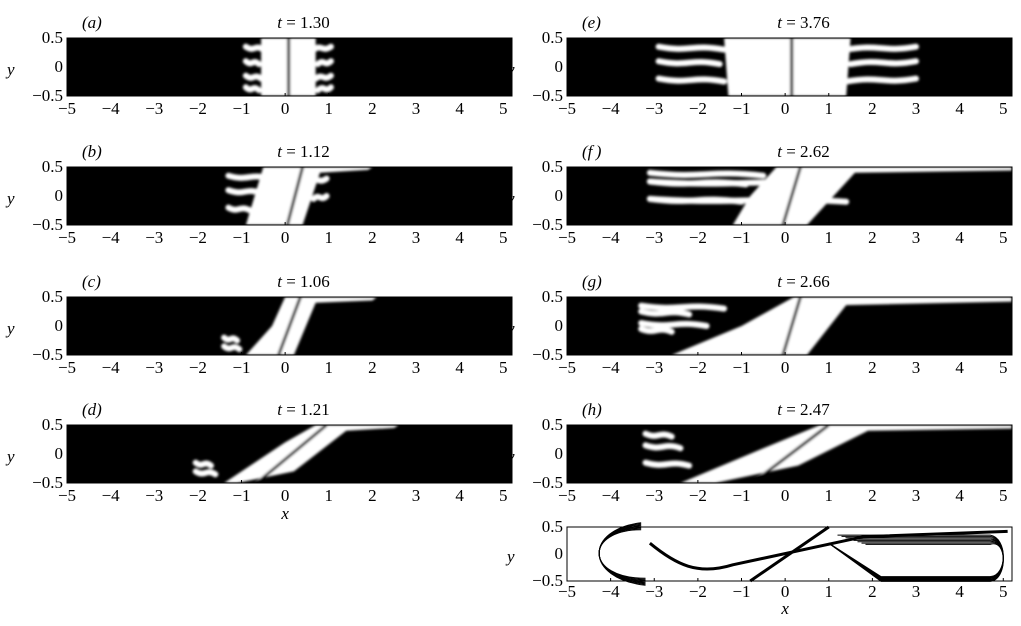  Describe the element at coordinates (803, 409) in the screenshot. I see `time-label-h: t = 2.47` at that location.